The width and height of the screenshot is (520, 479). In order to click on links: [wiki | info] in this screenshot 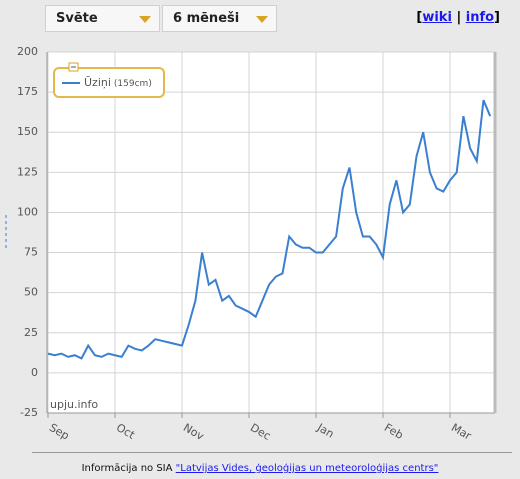, I will do `click(458, 17)`.